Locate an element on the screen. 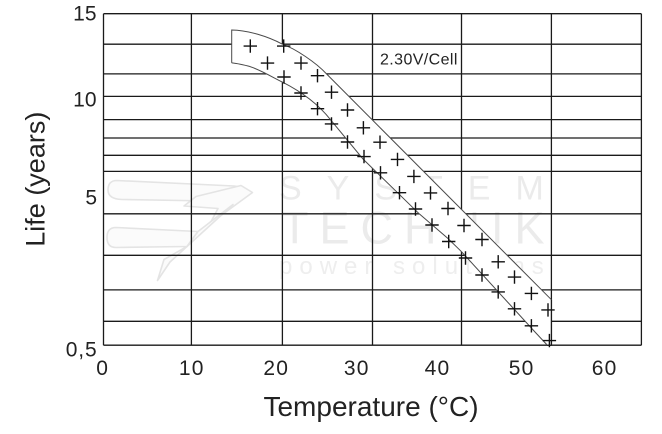  svg-text: 30 is located at coordinates (357, 368).